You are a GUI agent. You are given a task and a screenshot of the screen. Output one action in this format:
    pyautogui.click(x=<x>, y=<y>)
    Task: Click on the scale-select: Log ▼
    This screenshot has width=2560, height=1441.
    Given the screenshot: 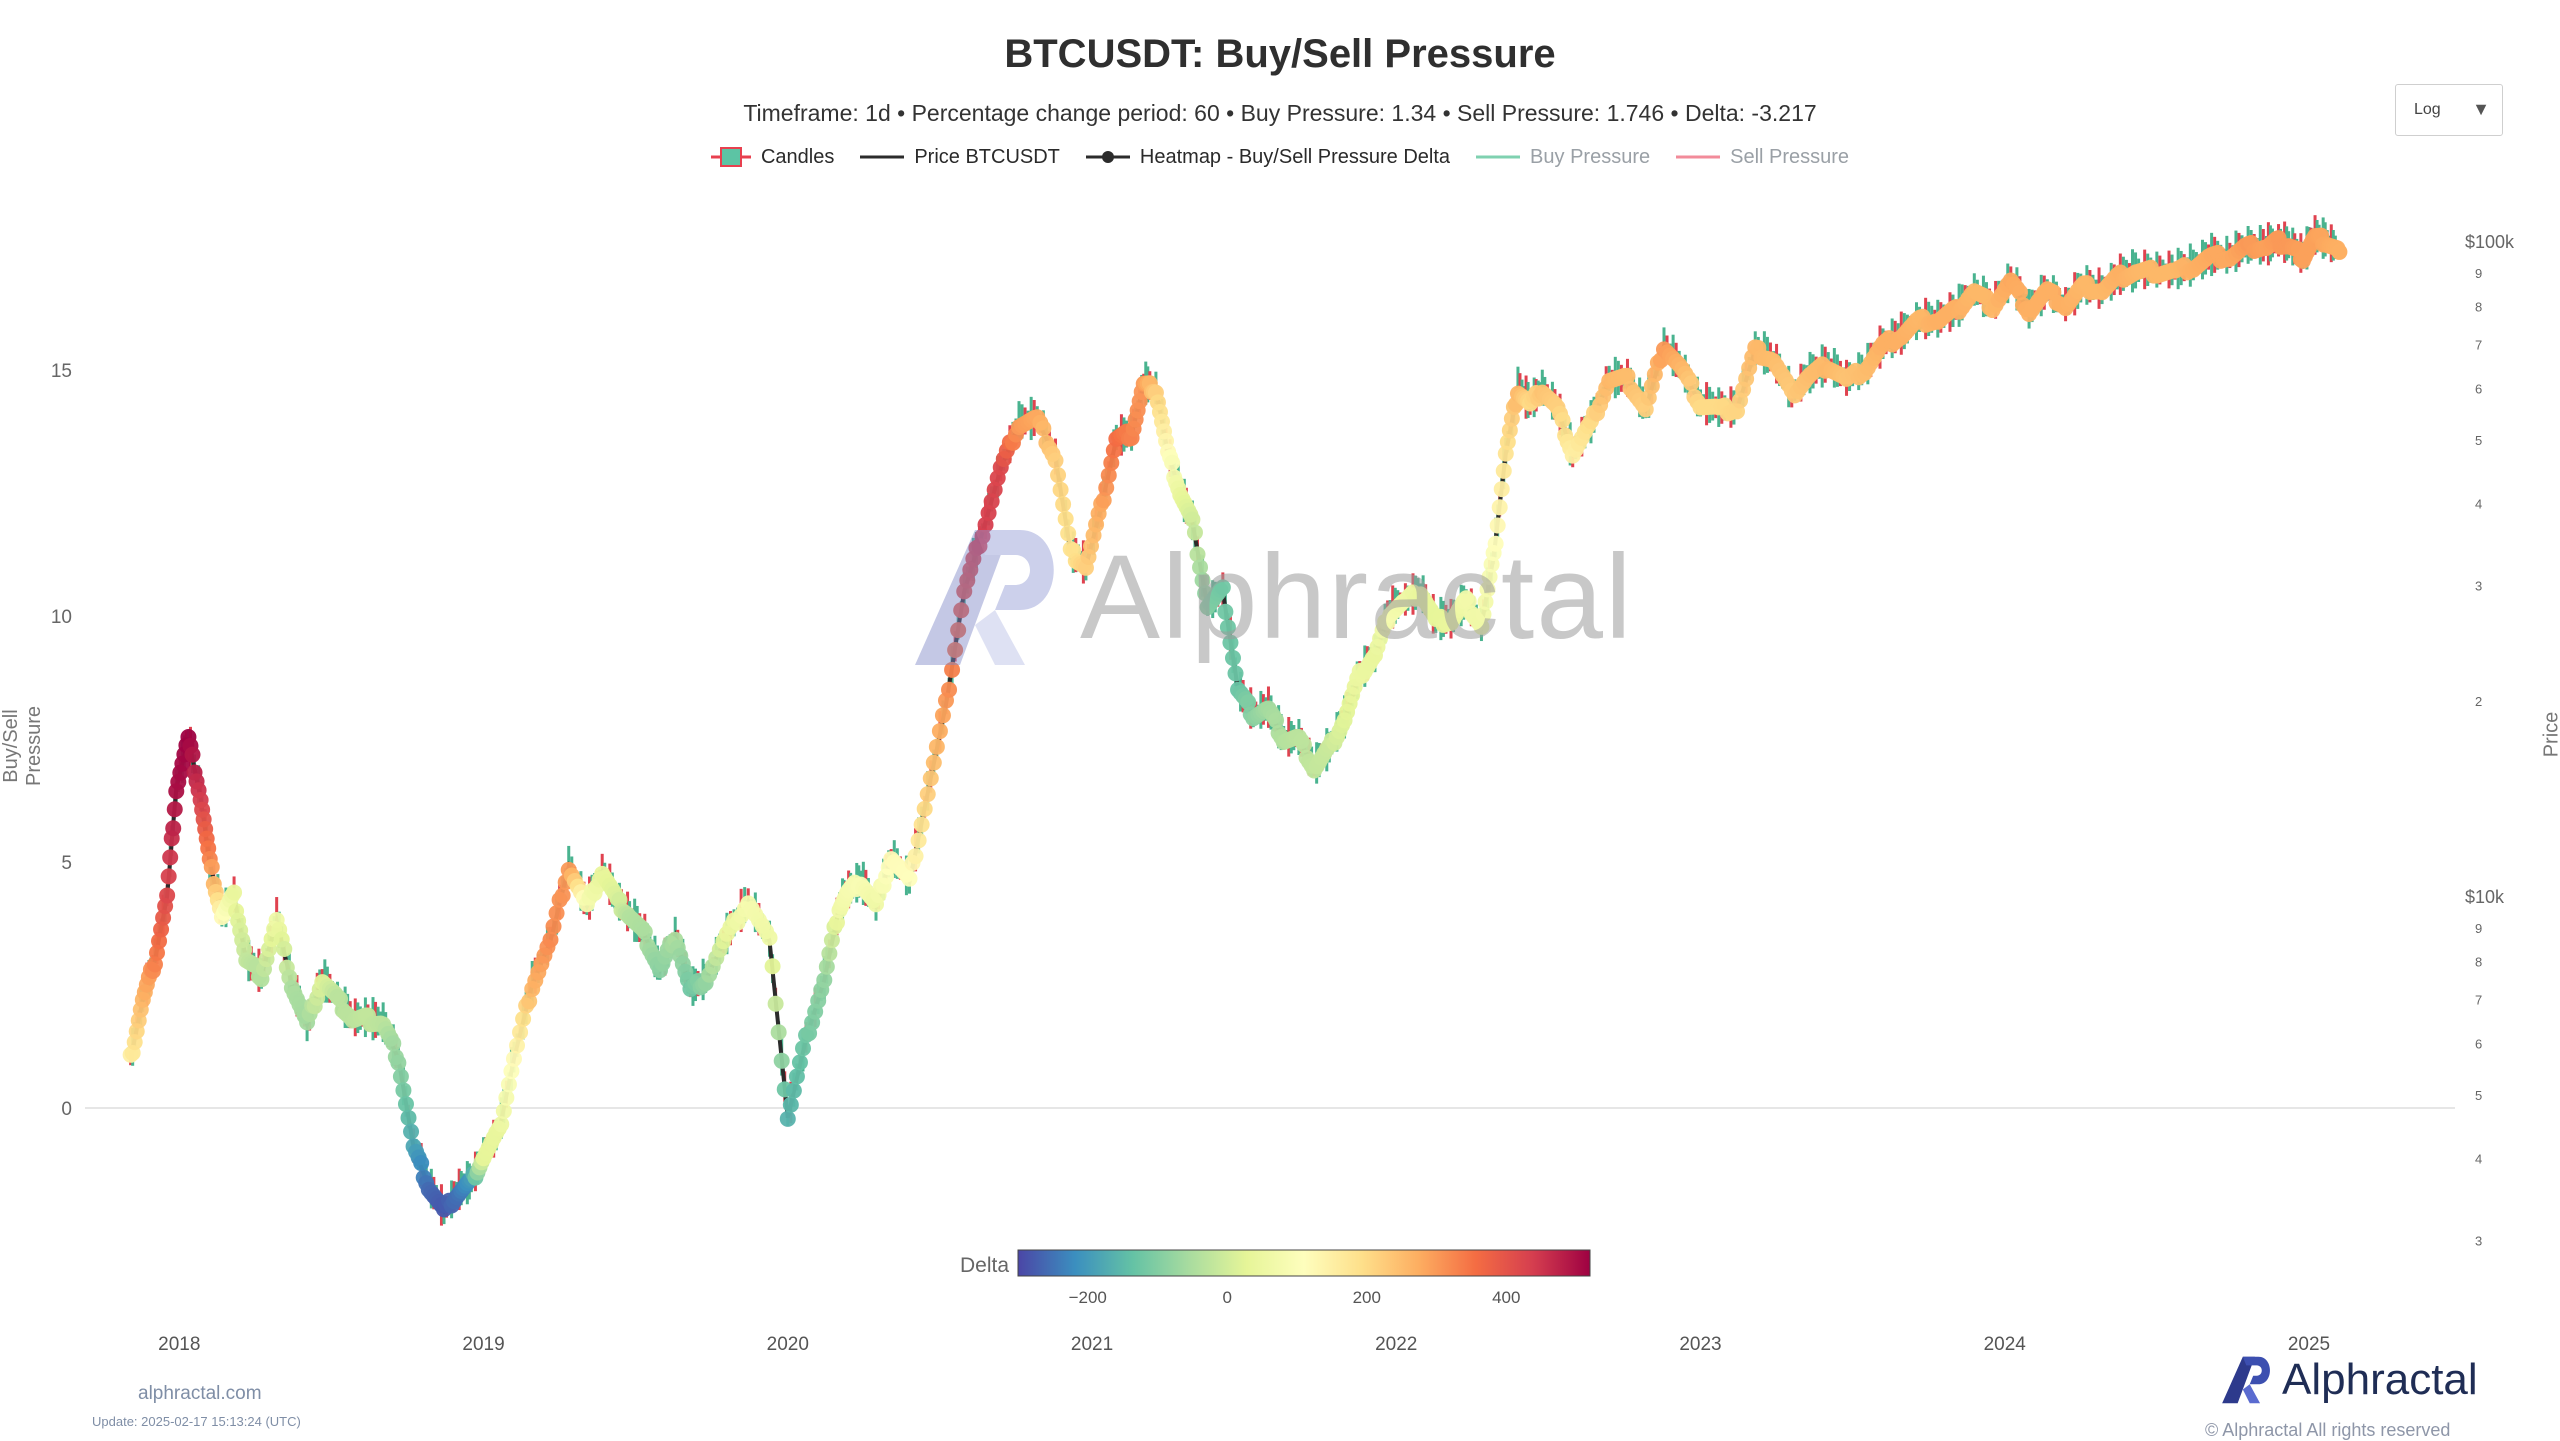 What is the action you would take?
    pyautogui.click(x=2449, y=110)
    